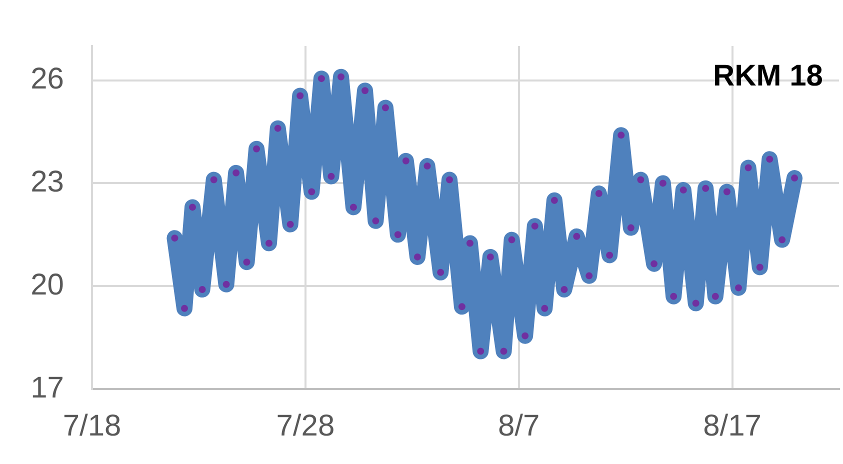 Image resolution: width=843 pixels, height=464 pixels. I want to click on x-tick-label: 8/17, so click(732, 425).